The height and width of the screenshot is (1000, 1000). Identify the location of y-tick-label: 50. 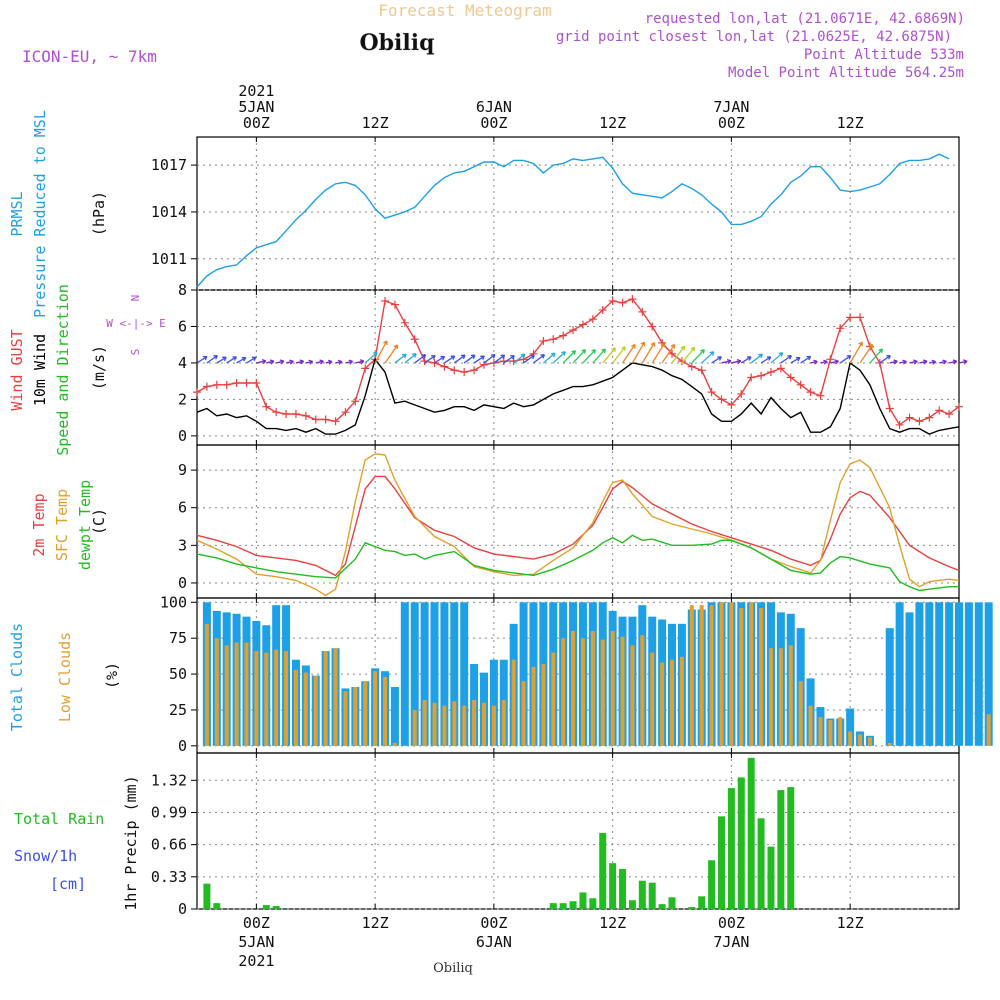
(178, 674).